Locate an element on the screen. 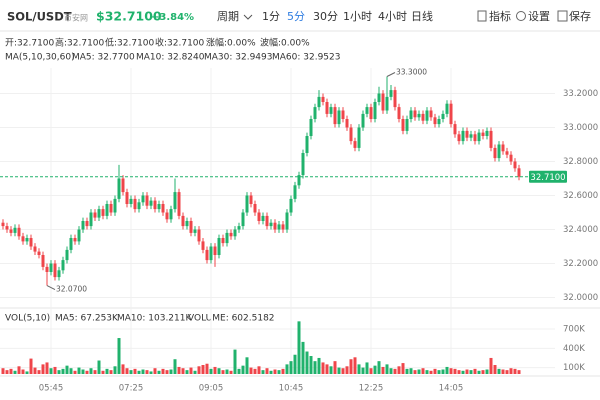 The image size is (600, 400). symbol: SOL/USDT is located at coordinates (39, 17).